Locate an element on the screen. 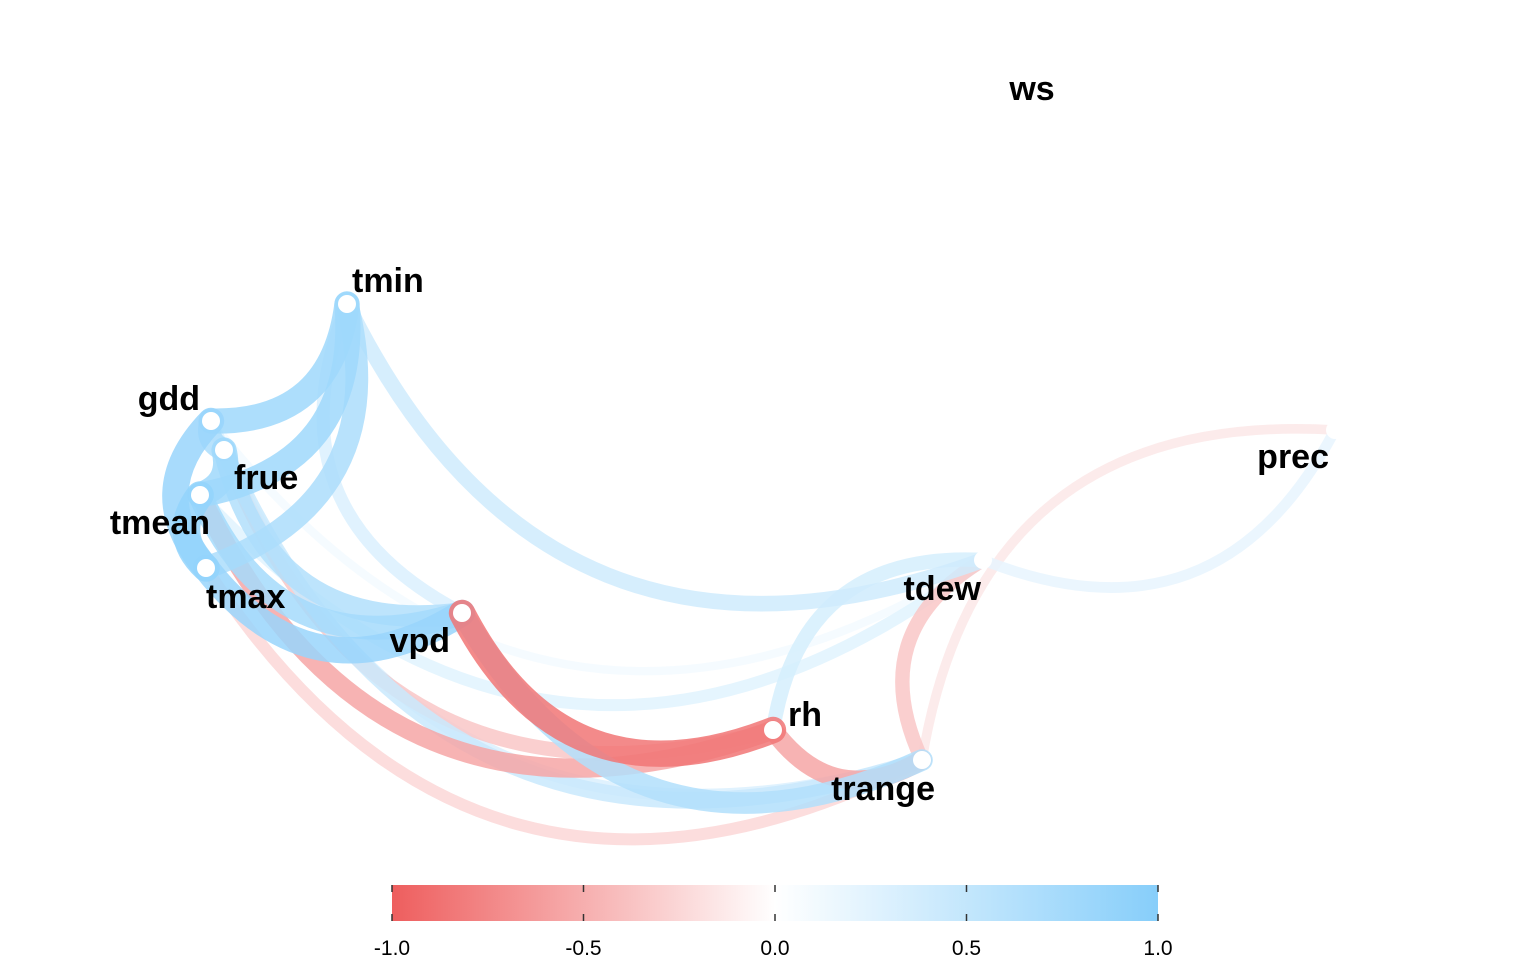 This screenshot has width=1536, height=960. node-prec is located at coordinates (1335, 430).